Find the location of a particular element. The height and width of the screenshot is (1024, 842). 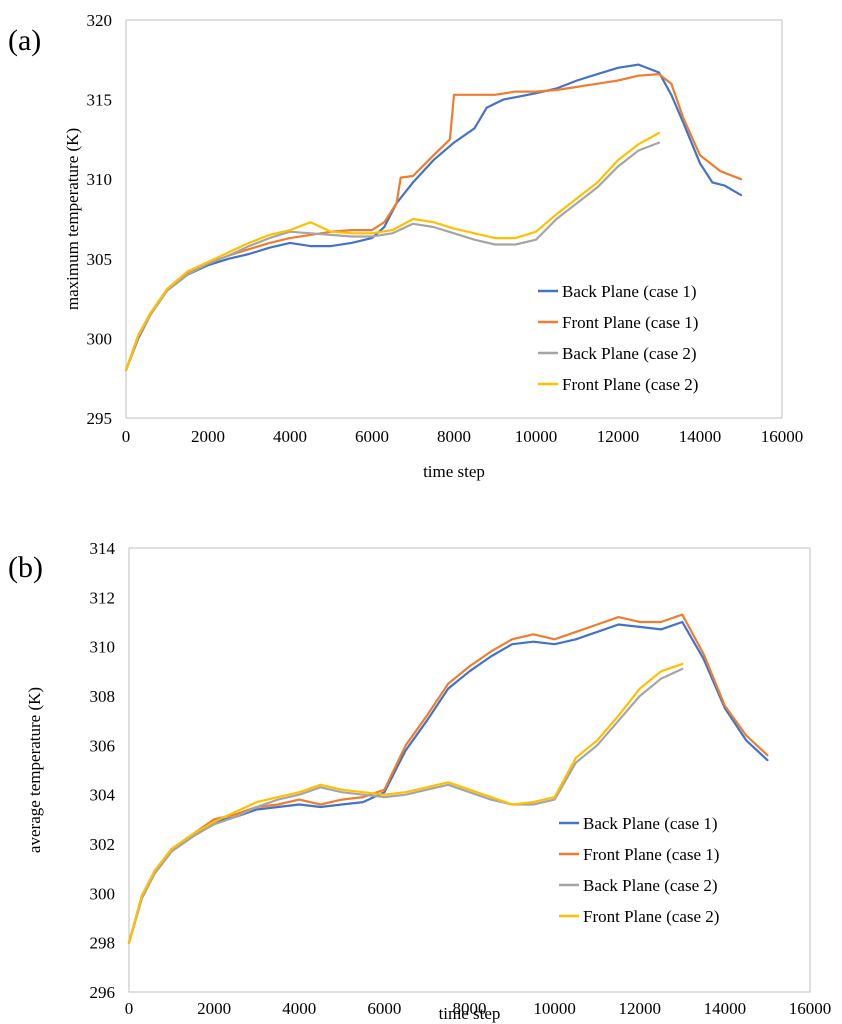

panel-label: (b) is located at coordinates (25, 567).